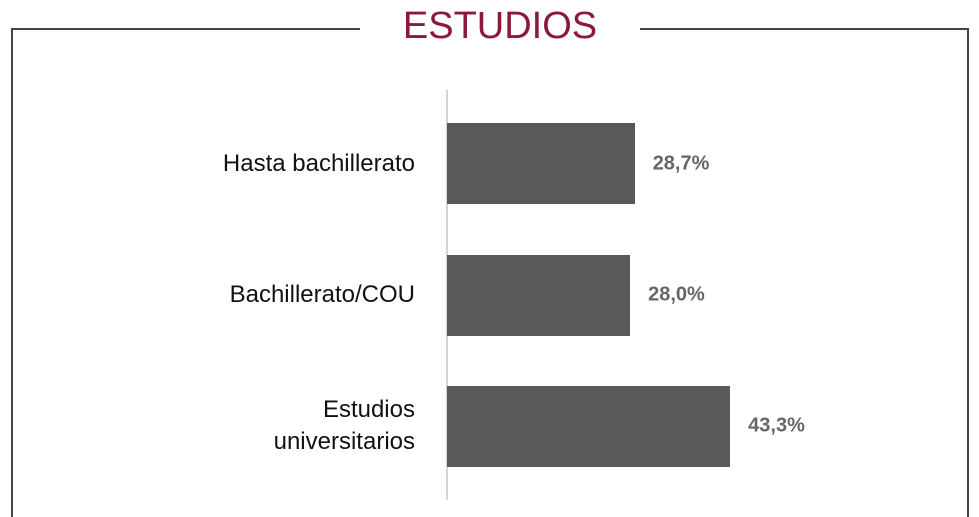 Image resolution: width=979 pixels, height=517 pixels. What do you see at coordinates (318, 163) in the screenshot?
I see `category-label: Hasta bachillerato` at bounding box center [318, 163].